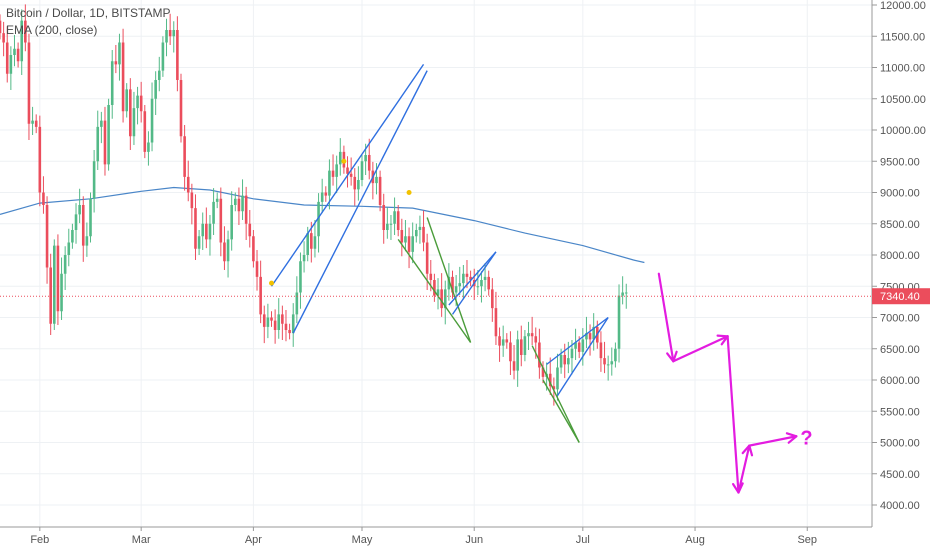  What do you see at coordinates (903, 131) in the screenshot?
I see `y-tick-label: 10000.00` at bounding box center [903, 131].